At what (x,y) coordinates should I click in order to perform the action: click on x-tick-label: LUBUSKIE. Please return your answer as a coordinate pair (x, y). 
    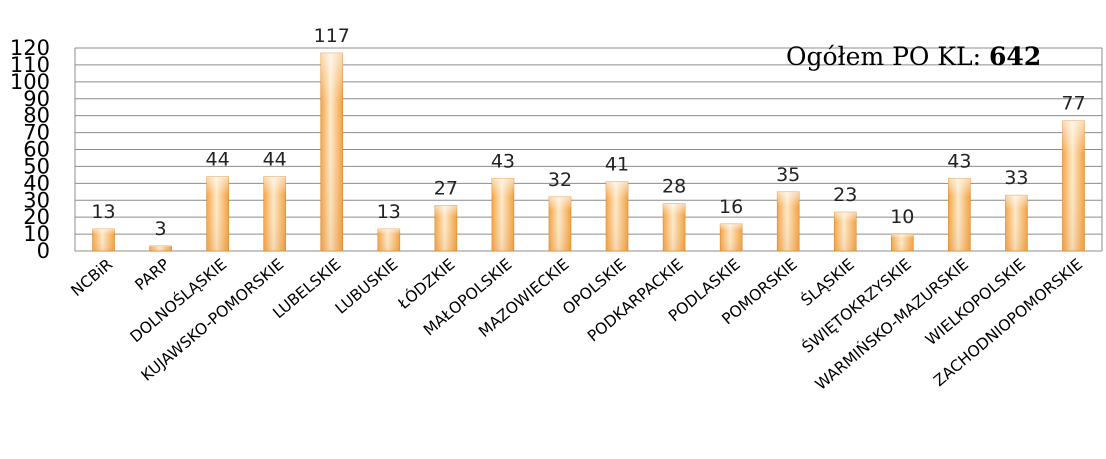
    Looking at the image, I should click on (366, 286).